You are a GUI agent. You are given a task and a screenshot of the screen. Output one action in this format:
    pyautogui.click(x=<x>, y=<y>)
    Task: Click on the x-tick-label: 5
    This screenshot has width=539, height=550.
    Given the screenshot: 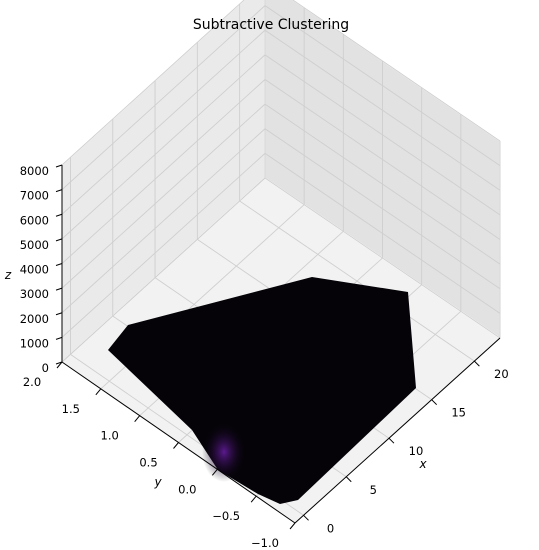 What is the action you would take?
    pyautogui.click(x=373, y=490)
    